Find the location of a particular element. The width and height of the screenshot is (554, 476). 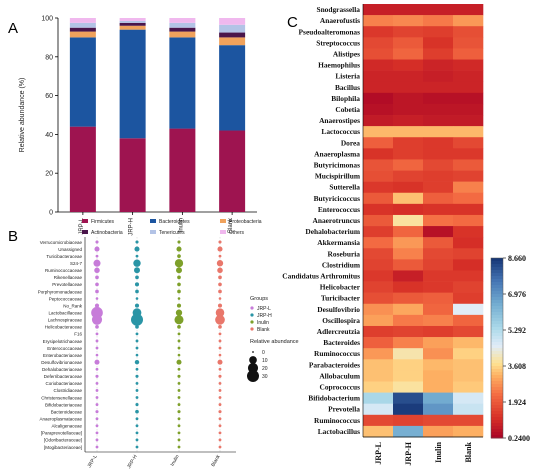

row-label: Helicobacter is located at coordinates (340, 287).